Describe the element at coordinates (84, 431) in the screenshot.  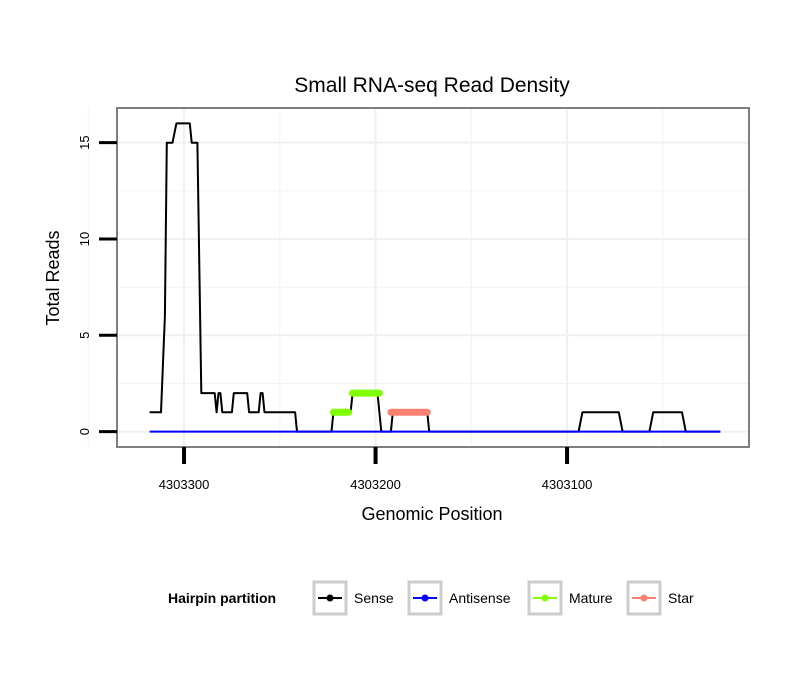
I see `y-tick-label: 0` at that location.